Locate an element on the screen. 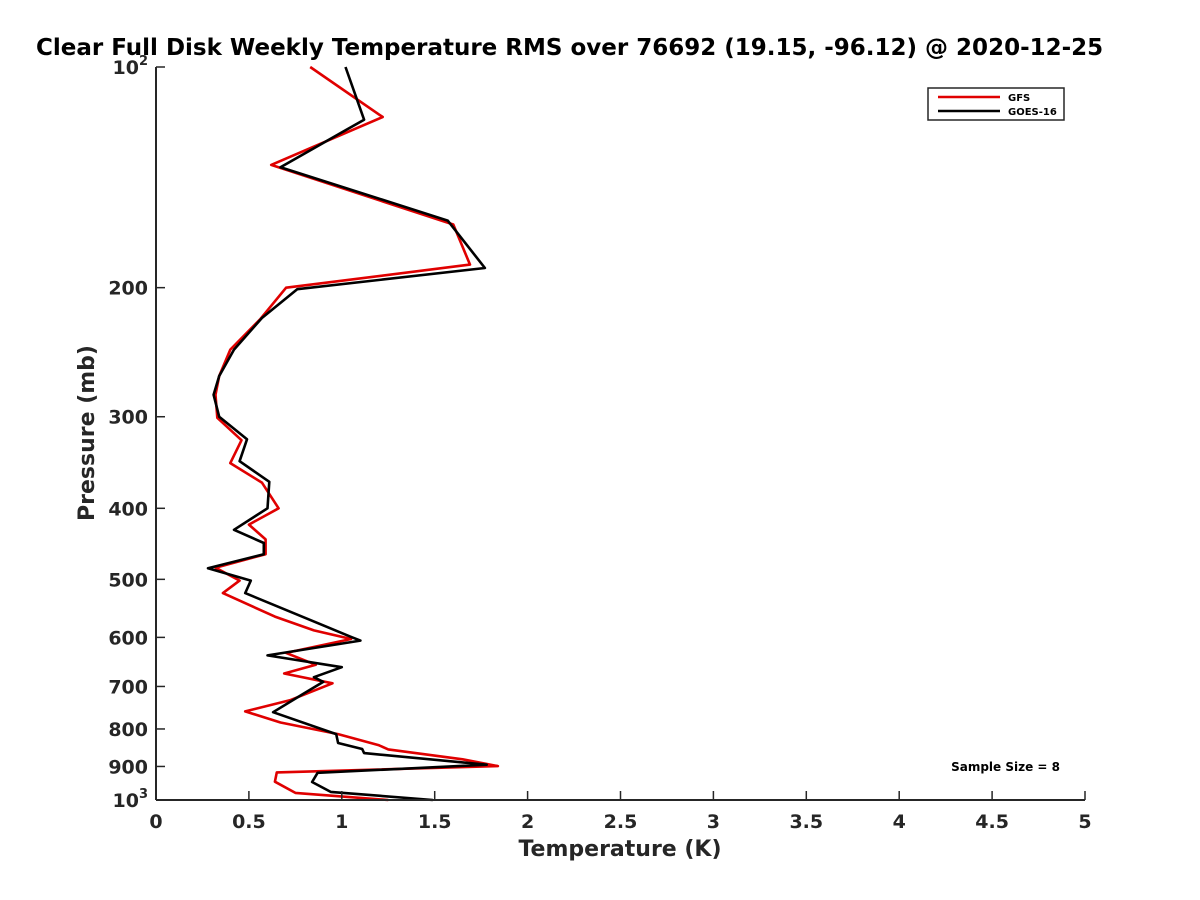  x-tick-label: 2 is located at coordinates (527, 822).